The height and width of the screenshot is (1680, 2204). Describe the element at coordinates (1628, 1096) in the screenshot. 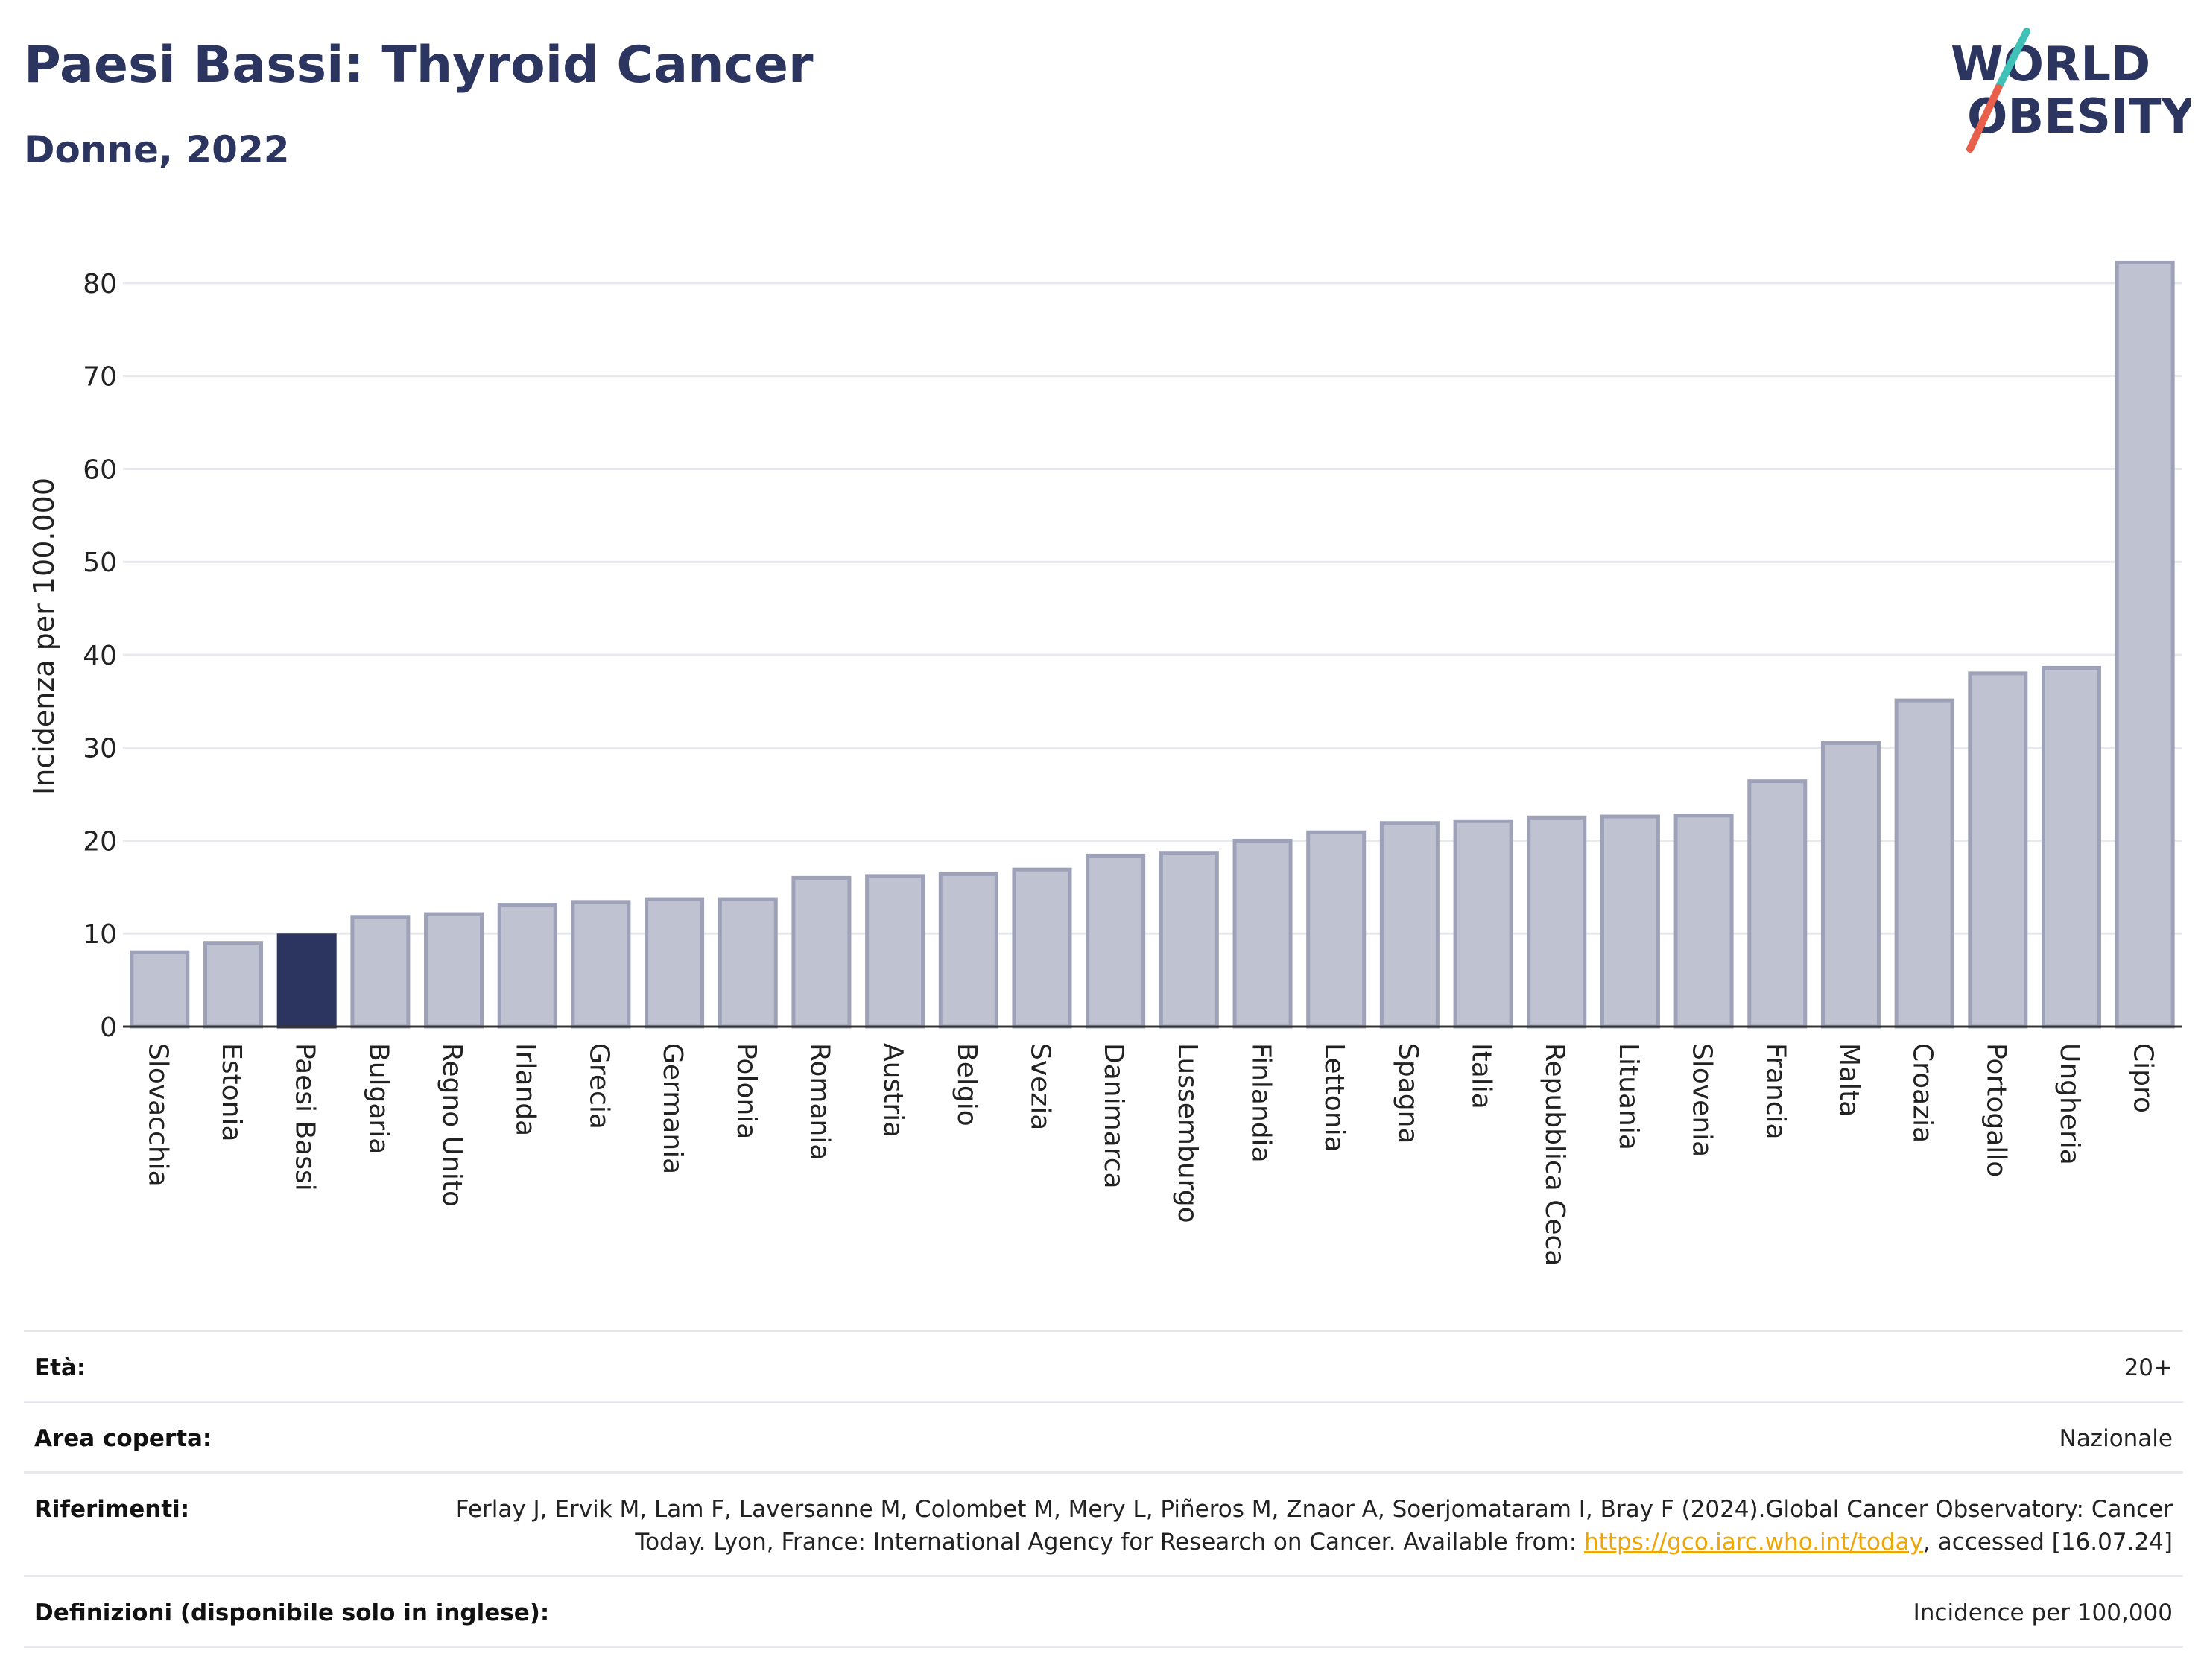

I see `x-tick-label: Lituania` at that location.